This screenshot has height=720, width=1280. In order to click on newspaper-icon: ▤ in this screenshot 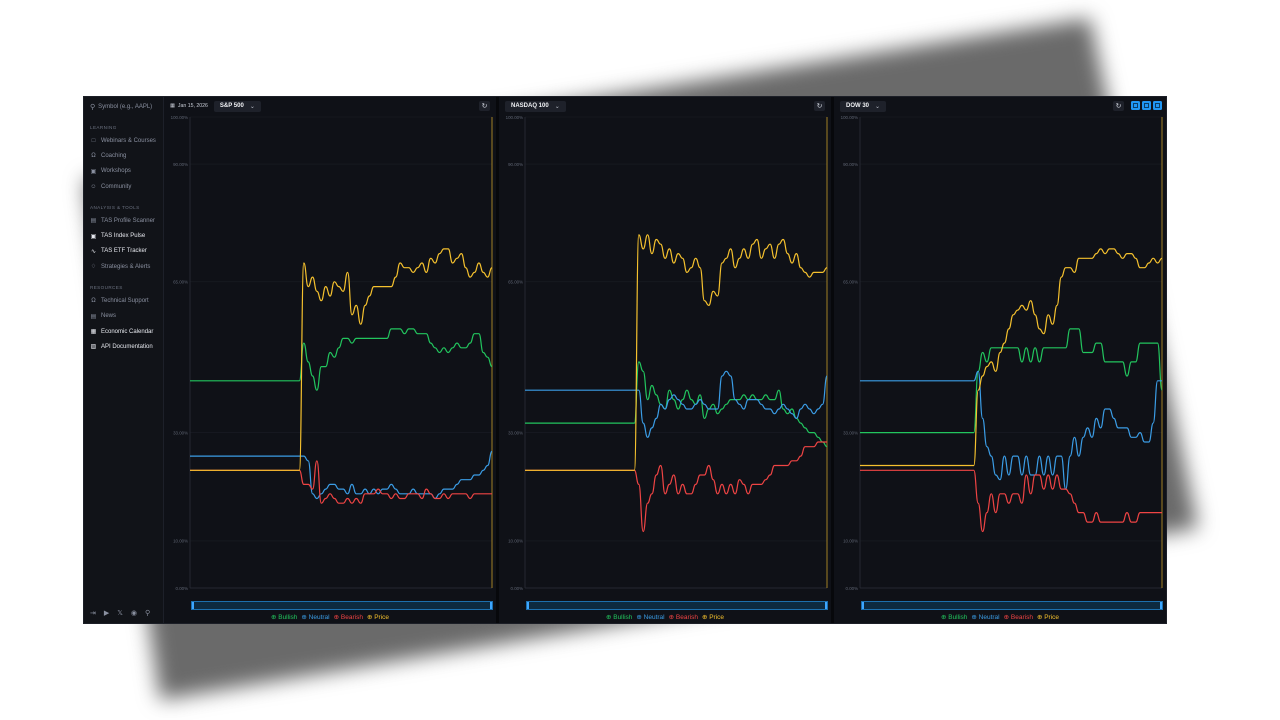, I will do `click(93, 316)`.